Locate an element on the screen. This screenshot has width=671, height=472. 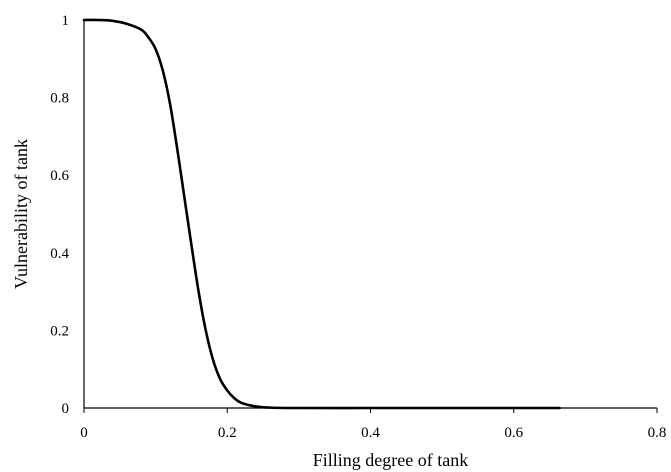
x-tick-label: 0.2 is located at coordinates (227, 433).